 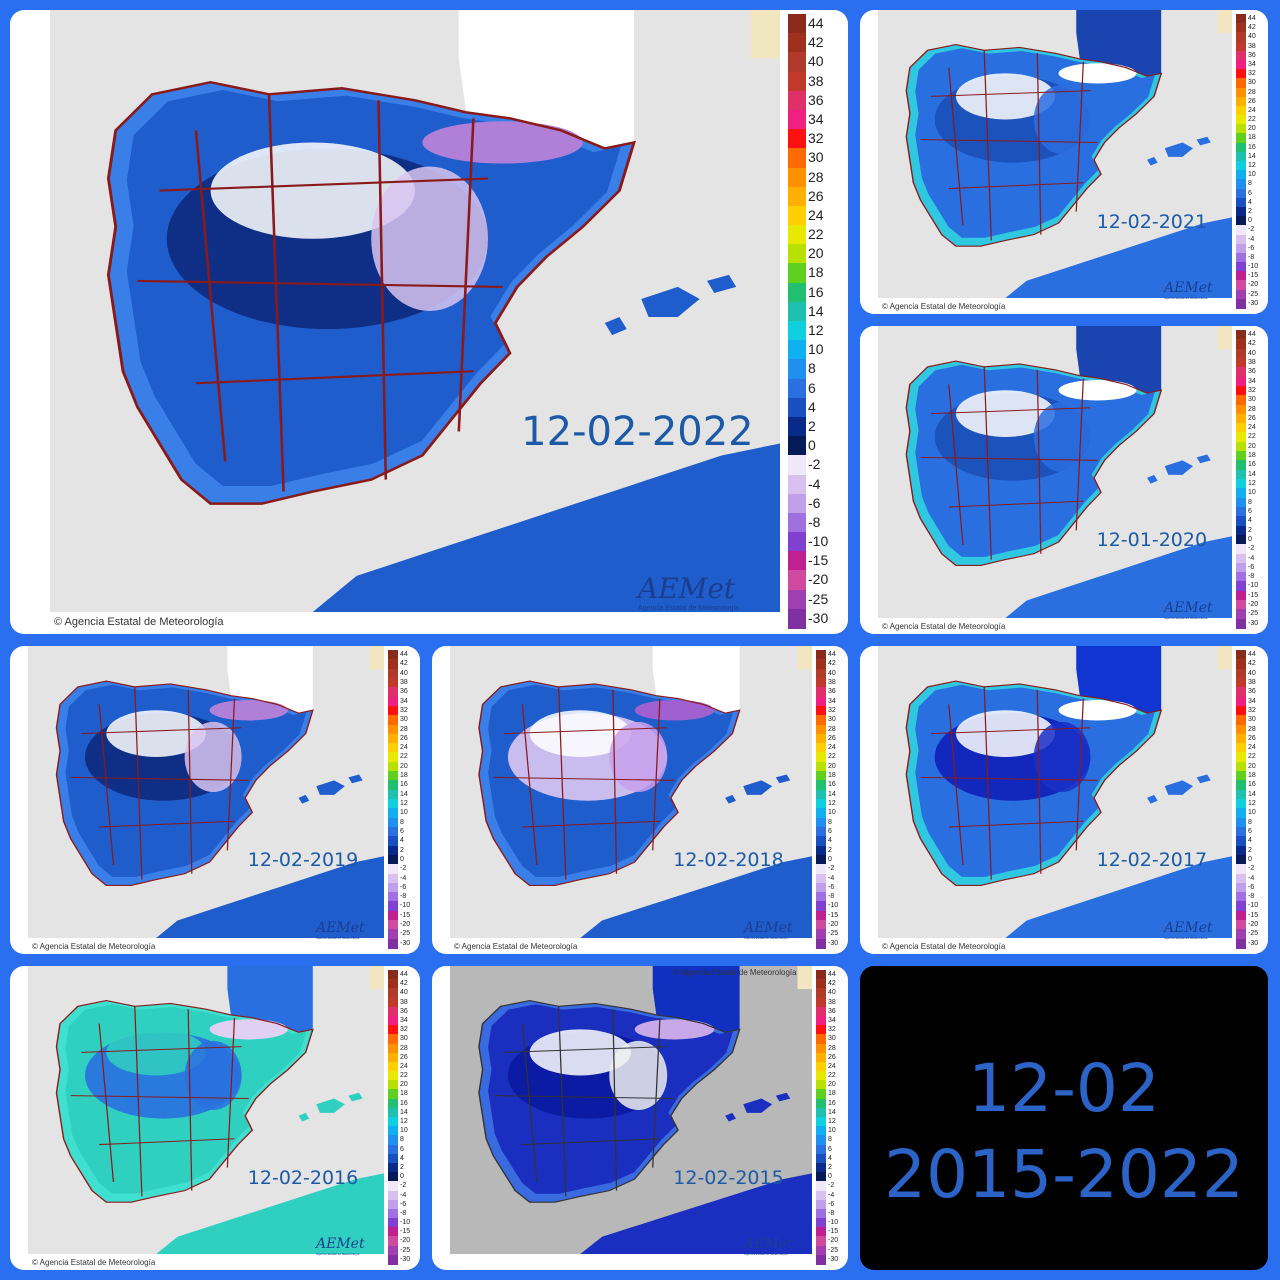 I want to click on legend-label: 2, so click(x=1250, y=530).